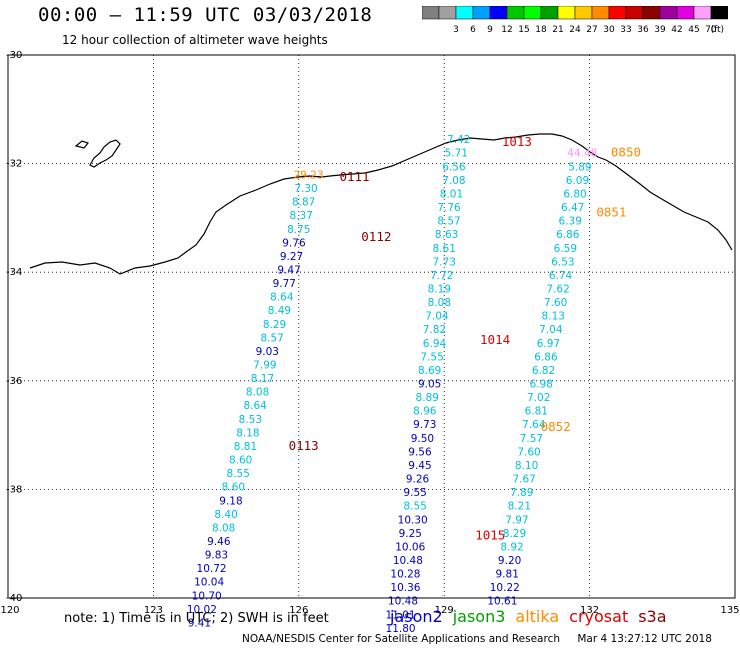  Describe the element at coordinates (591, 30) in the screenshot. I see `scale-label: 27` at that location.